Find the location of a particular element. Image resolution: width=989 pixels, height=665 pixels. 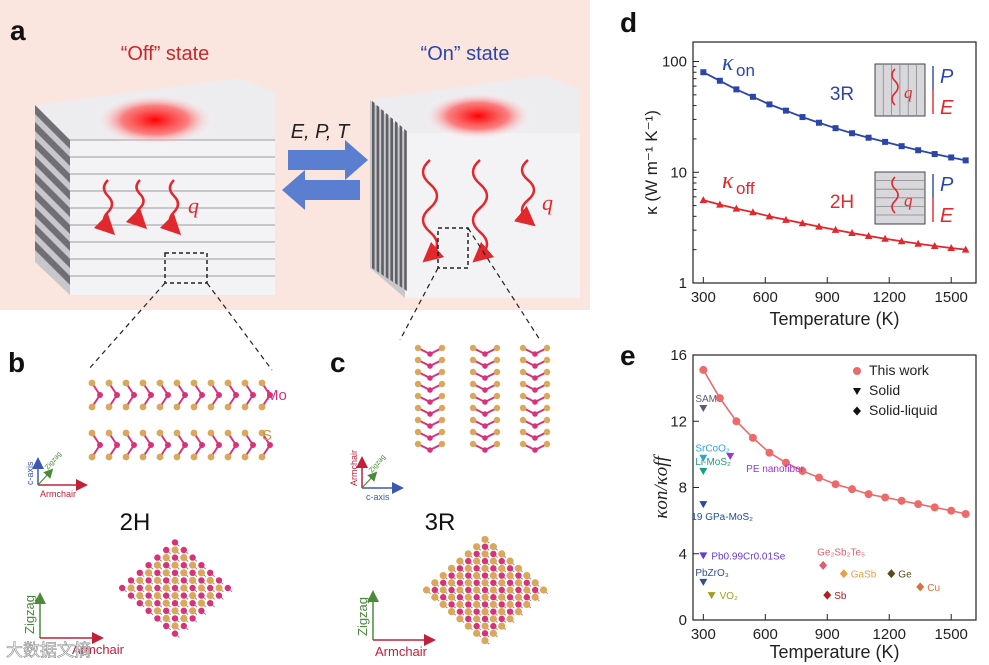

chart-d-label-sub-on: on is located at coordinates (745, 70).